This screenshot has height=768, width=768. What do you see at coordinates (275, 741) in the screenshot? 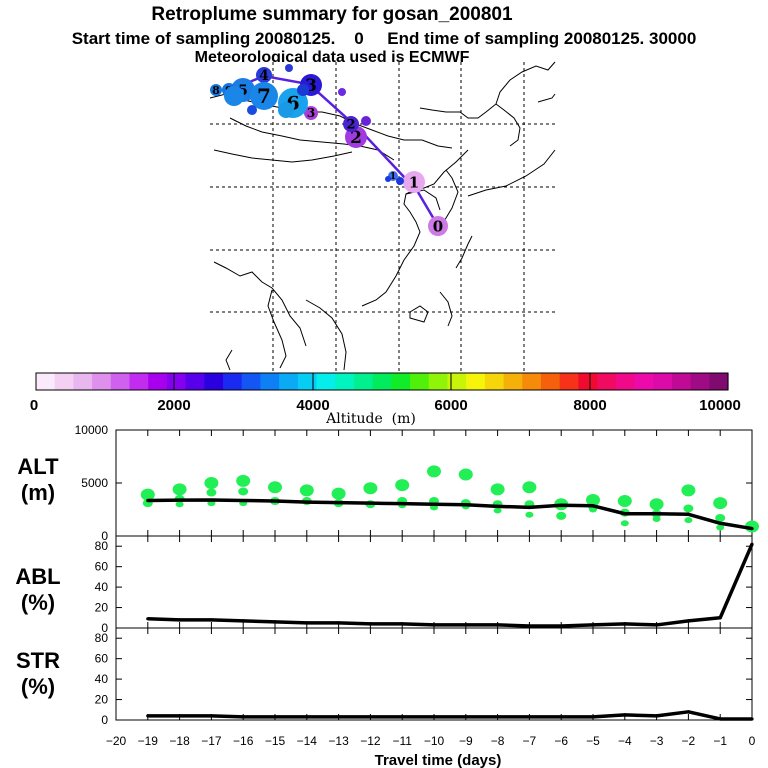
I see `x-tick-label: −15` at bounding box center [275, 741].